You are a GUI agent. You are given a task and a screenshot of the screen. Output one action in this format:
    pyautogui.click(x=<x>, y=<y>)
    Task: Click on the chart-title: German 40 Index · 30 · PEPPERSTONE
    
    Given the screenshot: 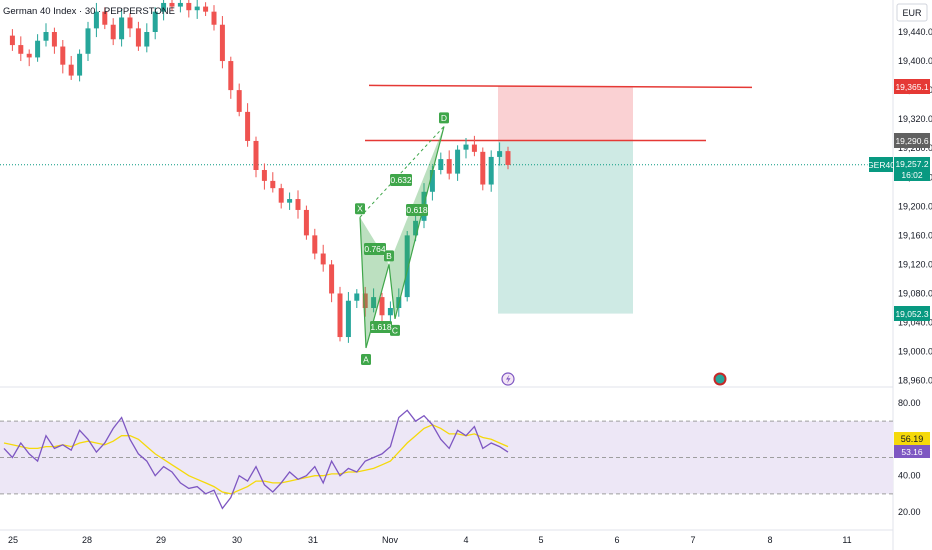 What is the action you would take?
    pyautogui.click(x=89, y=11)
    